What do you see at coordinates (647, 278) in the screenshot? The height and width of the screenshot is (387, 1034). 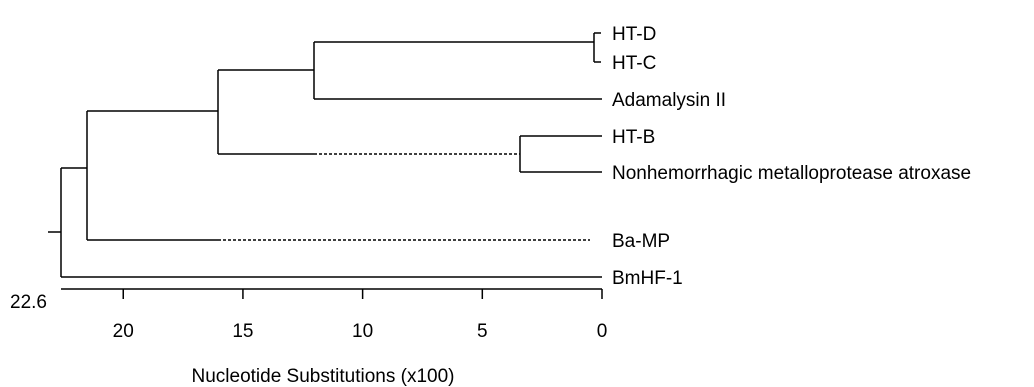 I see `leaf-label-bmhf1: BmHF-1` at bounding box center [647, 278].